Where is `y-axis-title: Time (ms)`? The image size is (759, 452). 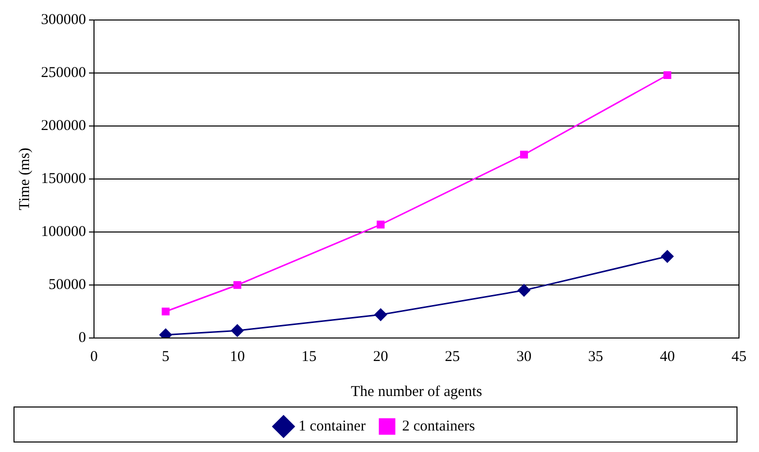 y-axis-title: Time (ms) is located at coordinates (24, 179).